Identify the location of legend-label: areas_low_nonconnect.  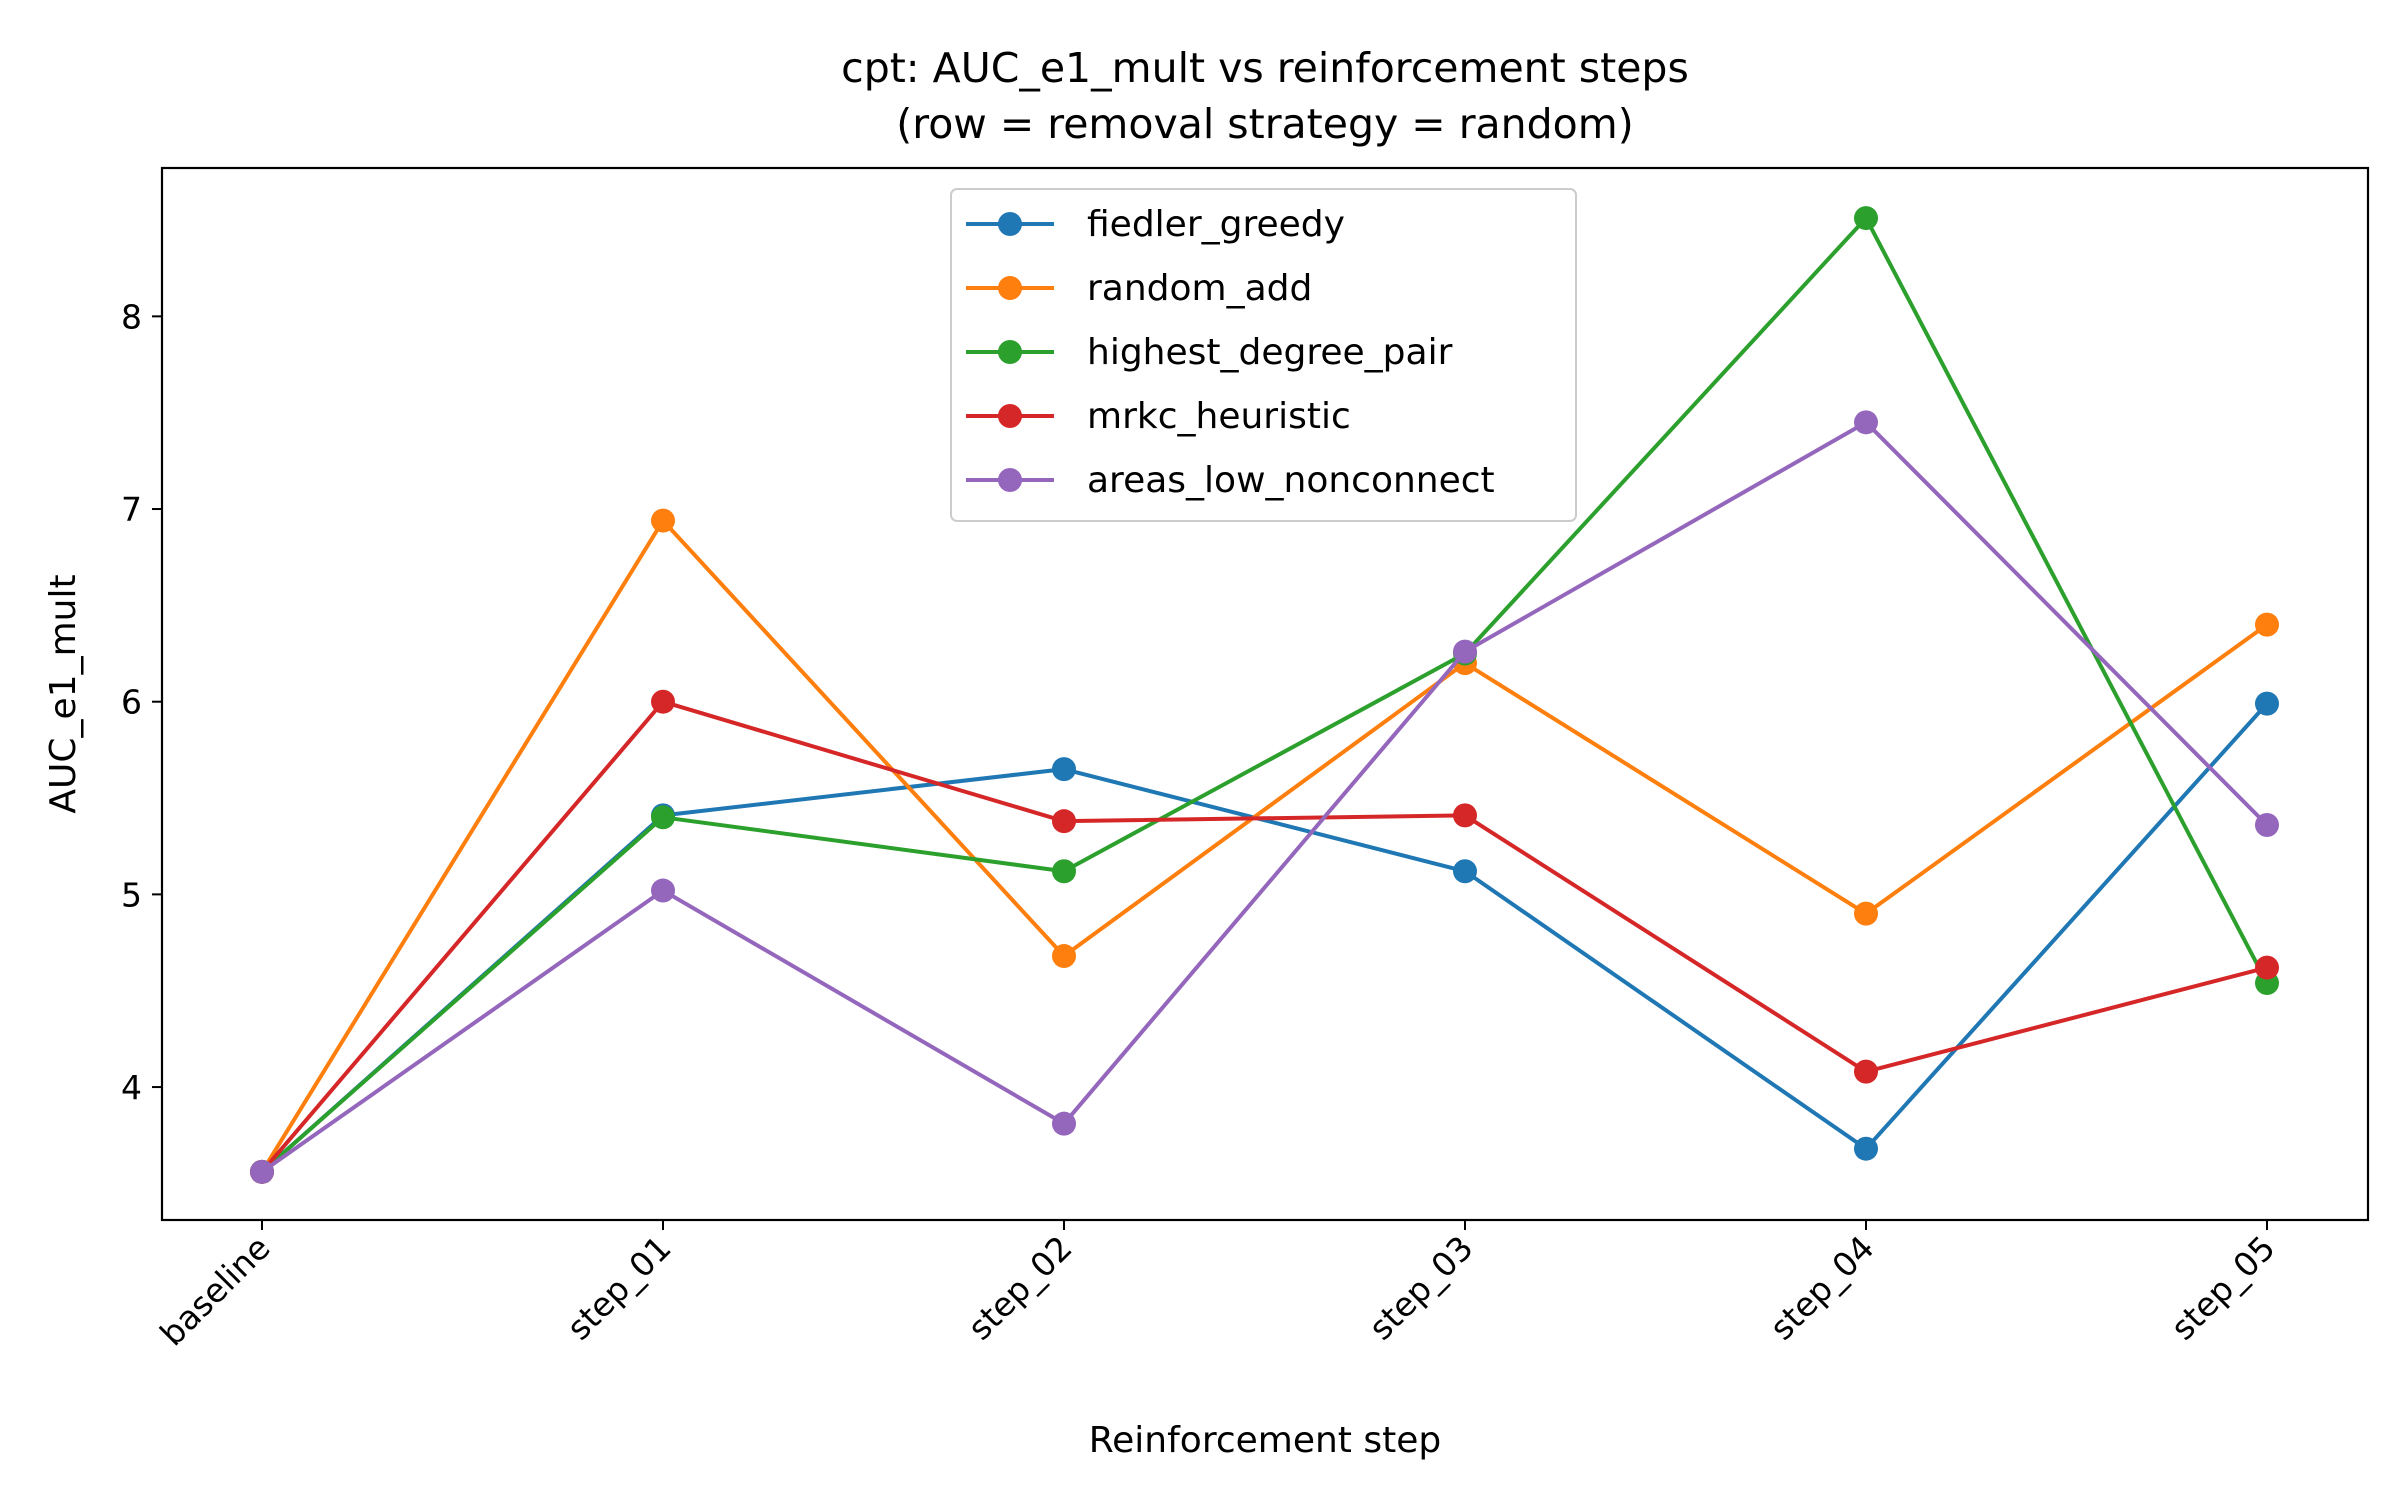
(1291, 480).